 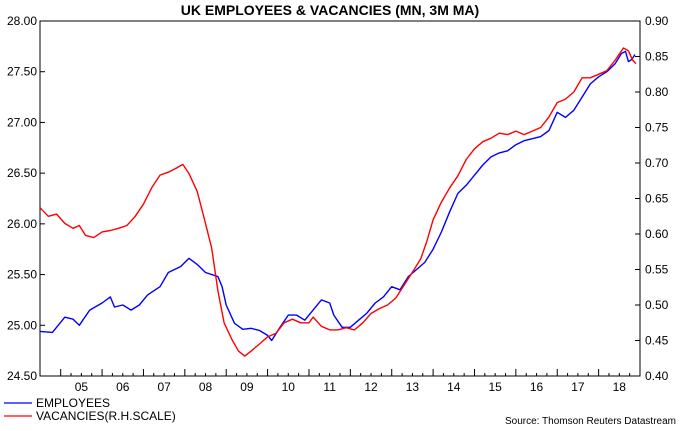 I want to click on x-tick-label: 16, so click(x=537, y=387).